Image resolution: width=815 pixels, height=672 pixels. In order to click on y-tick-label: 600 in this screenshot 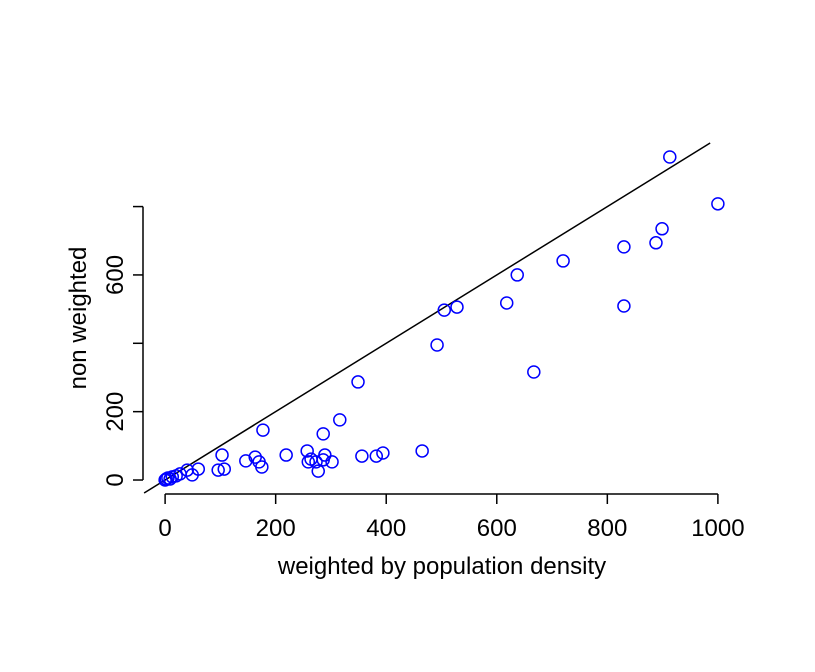, I will do `click(115, 275)`.